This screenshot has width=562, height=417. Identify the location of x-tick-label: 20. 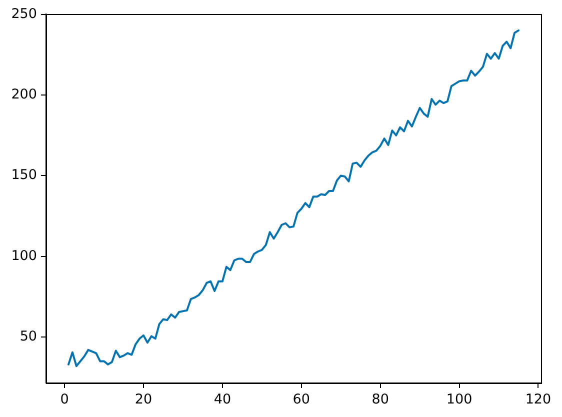
(143, 400).